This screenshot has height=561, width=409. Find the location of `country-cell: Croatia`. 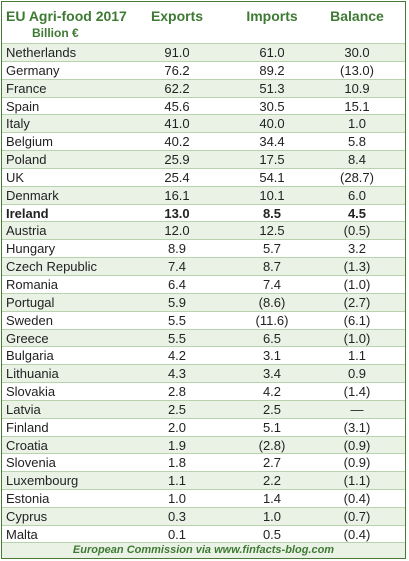

country-cell: Croatia is located at coordinates (27, 445).